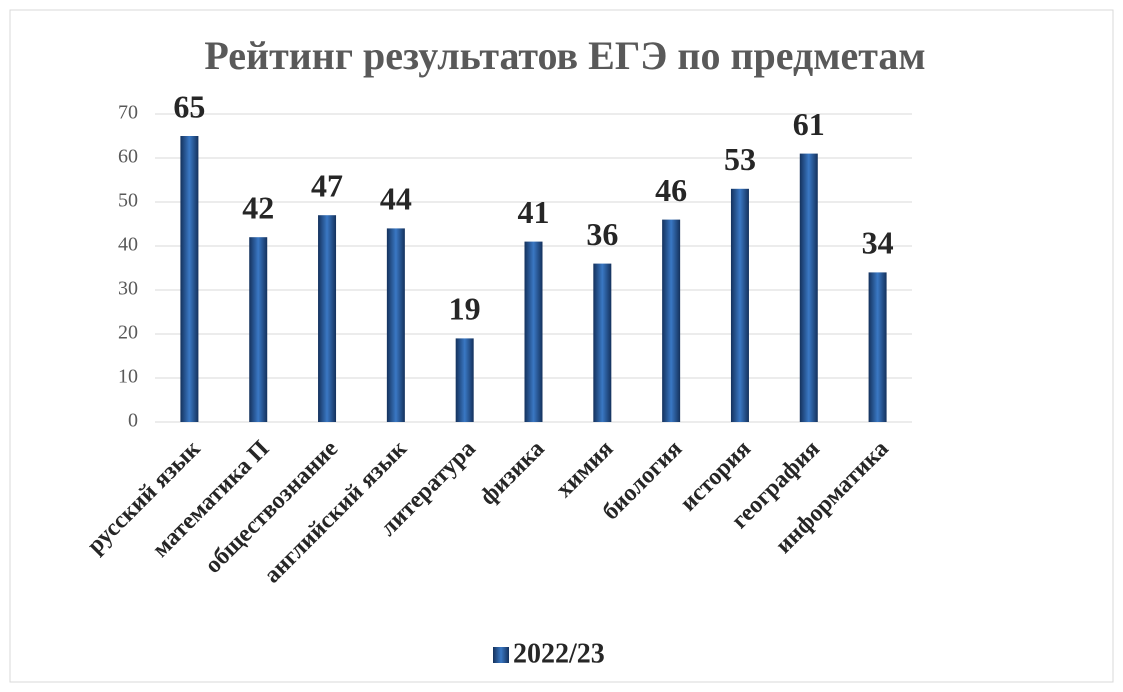 The height and width of the screenshot is (692, 1123). Describe the element at coordinates (128, 113) in the screenshot. I see `y-tick-label: 70` at that location.